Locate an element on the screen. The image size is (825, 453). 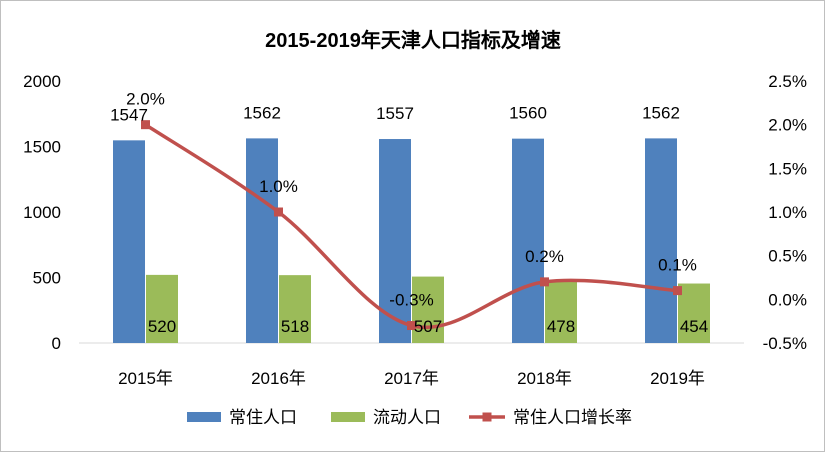
data-label-growth-rate: 1.0% is located at coordinates (278, 186).